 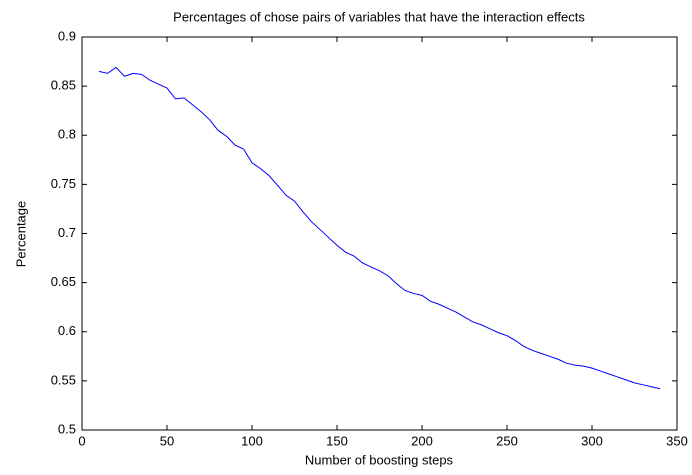 I want to click on y-tick-label: 0.9, so click(x=67, y=35).